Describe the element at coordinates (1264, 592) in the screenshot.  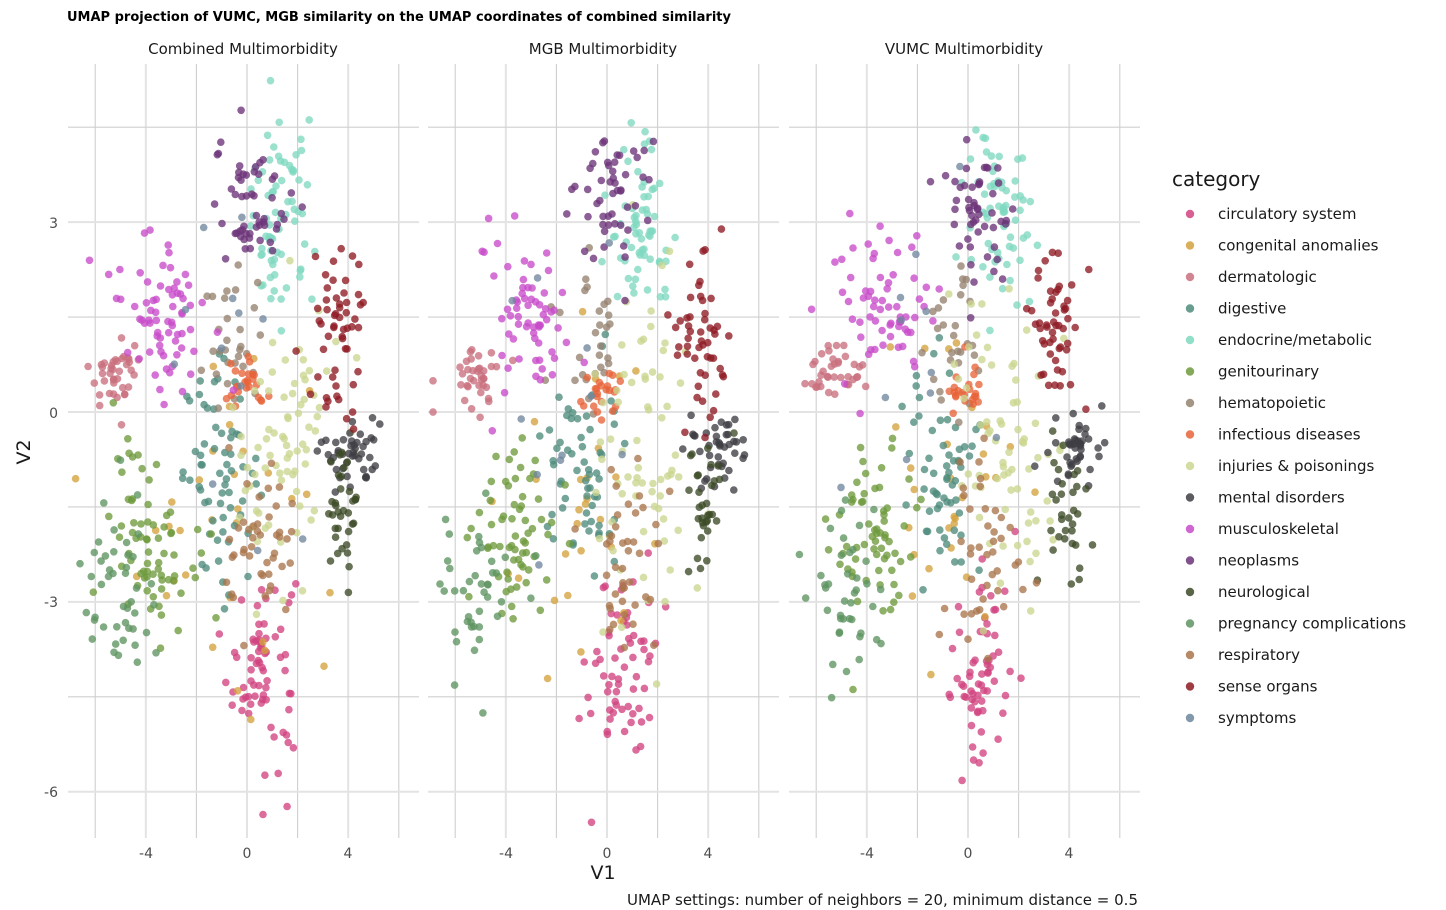
I see `legend-label: neurological` at that location.